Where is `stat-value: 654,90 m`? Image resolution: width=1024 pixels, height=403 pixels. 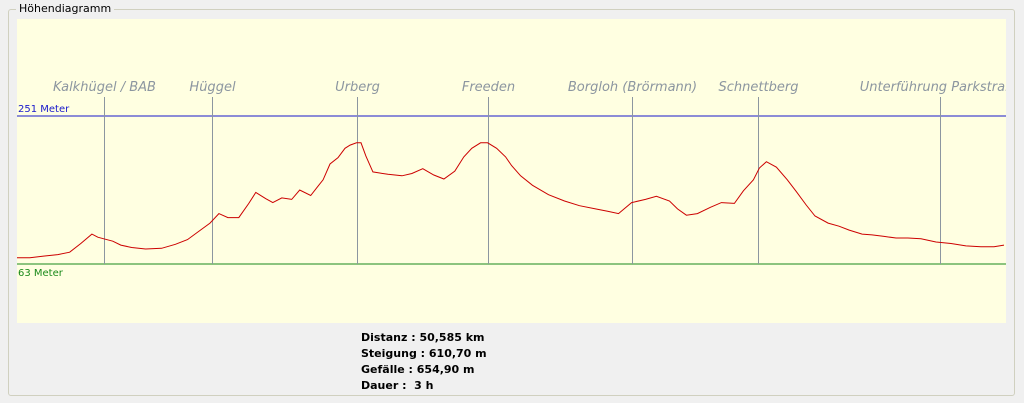 stat-value: 654,90 m is located at coordinates (445, 369).